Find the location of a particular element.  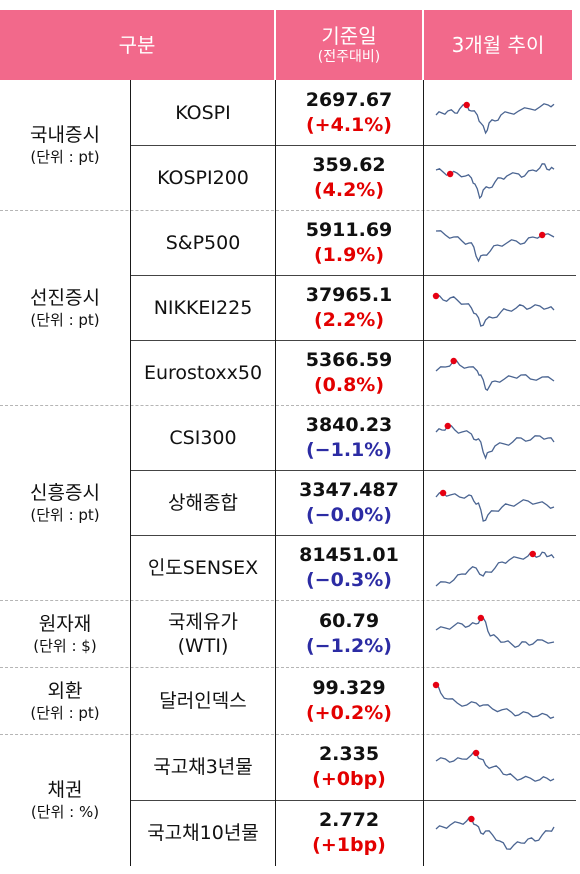

item-name: 상해종합 is located at coordinates (203, 502).